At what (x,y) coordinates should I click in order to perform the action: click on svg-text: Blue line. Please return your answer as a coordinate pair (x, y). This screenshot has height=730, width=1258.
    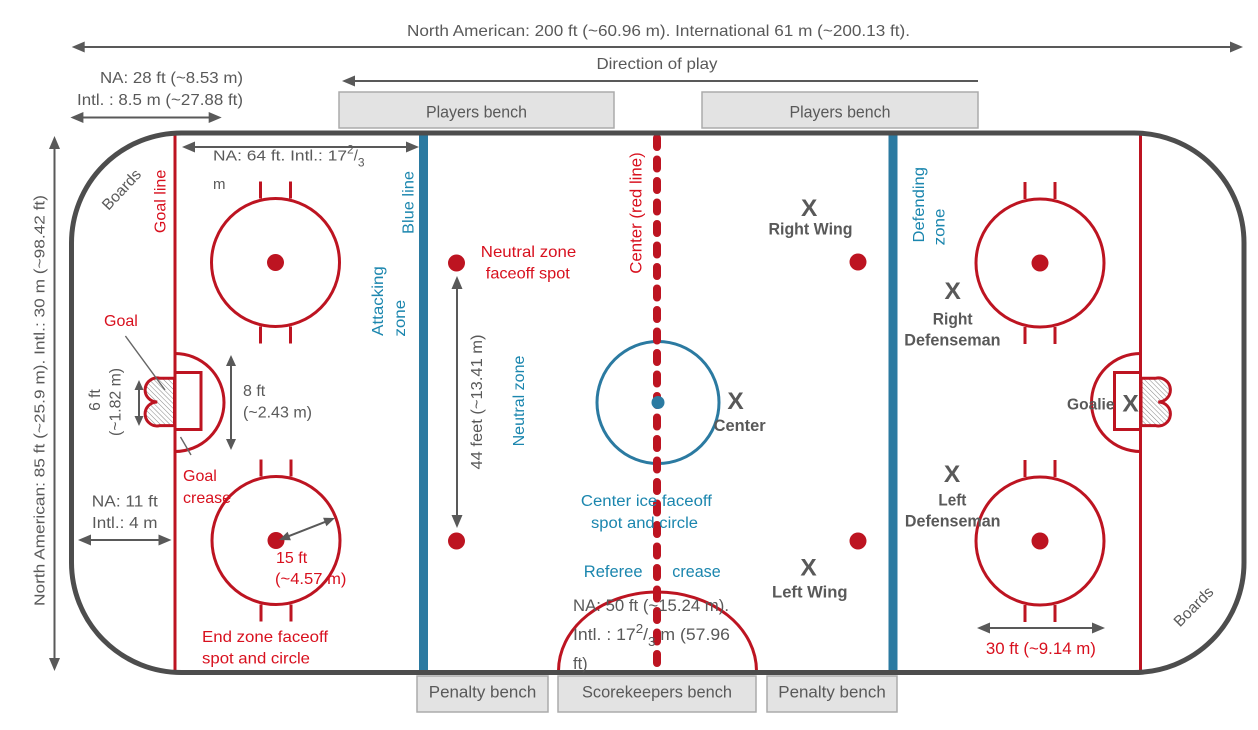
    Looking at the image, I should click on (409, 202).